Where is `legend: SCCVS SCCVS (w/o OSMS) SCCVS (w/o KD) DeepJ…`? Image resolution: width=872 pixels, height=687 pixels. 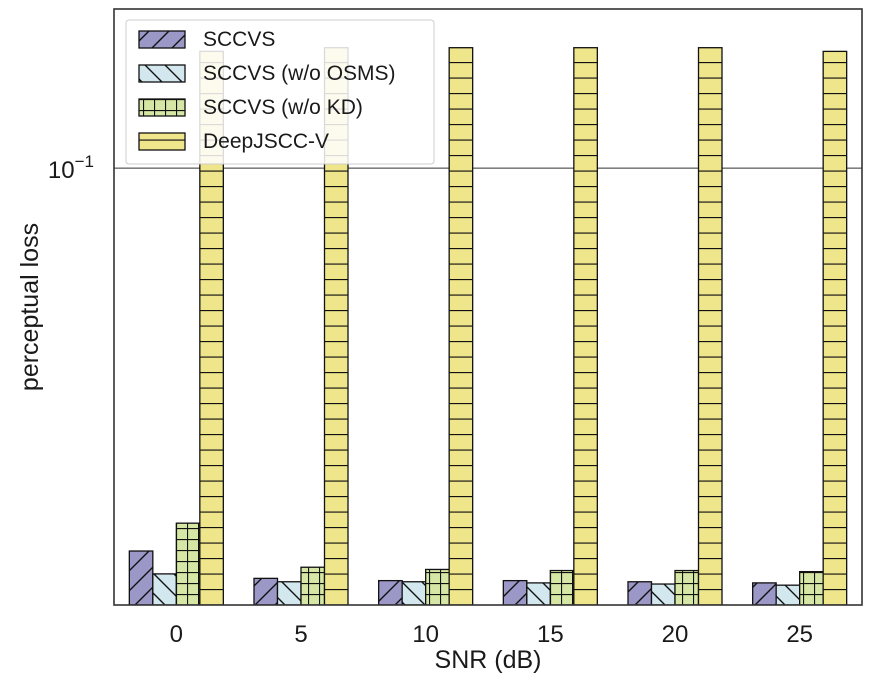 legend: SCCVS SCCVS (w/o OSMS) SCCVS (w/o KD) DeepJ… is located at coordinates (280, 92).